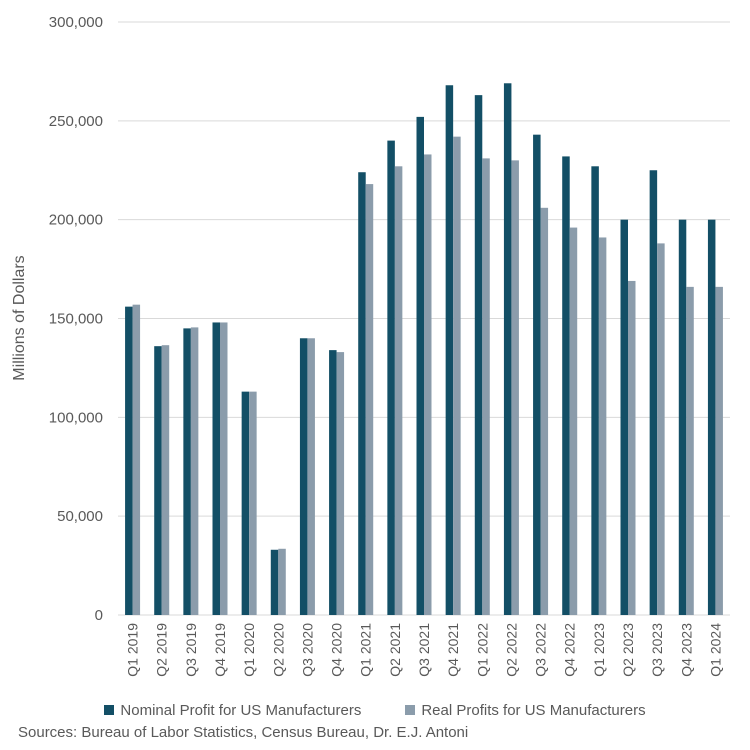 Image resolution: width=750 pixels, height=750 pixels. I want to click on x-tick-label: Q1 2019, so click(133, 650).